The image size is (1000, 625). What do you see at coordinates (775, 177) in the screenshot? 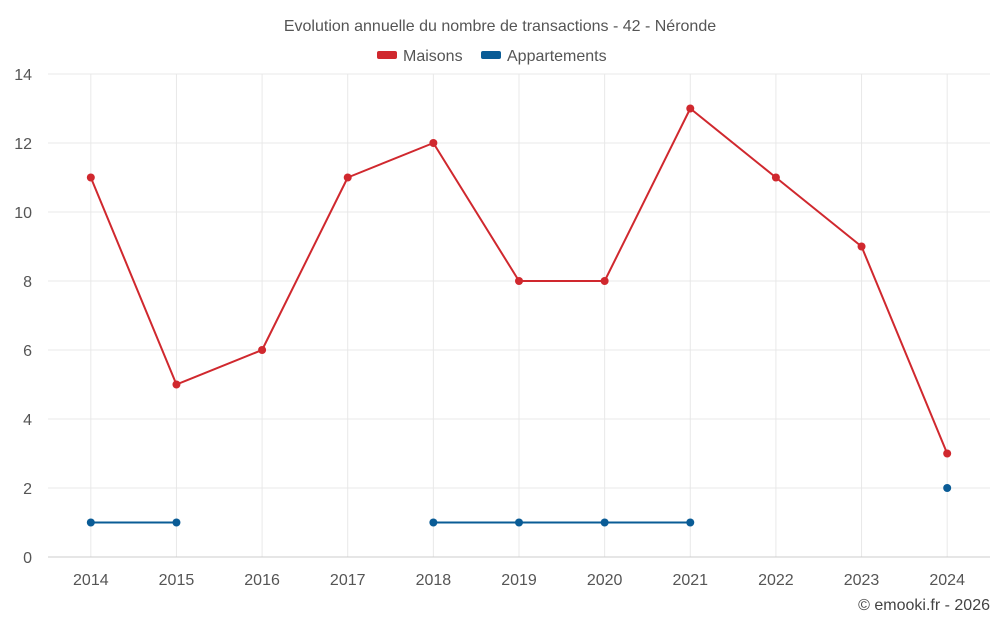
I see `data-point-maisons-2022` at bounding box center [775, 177].